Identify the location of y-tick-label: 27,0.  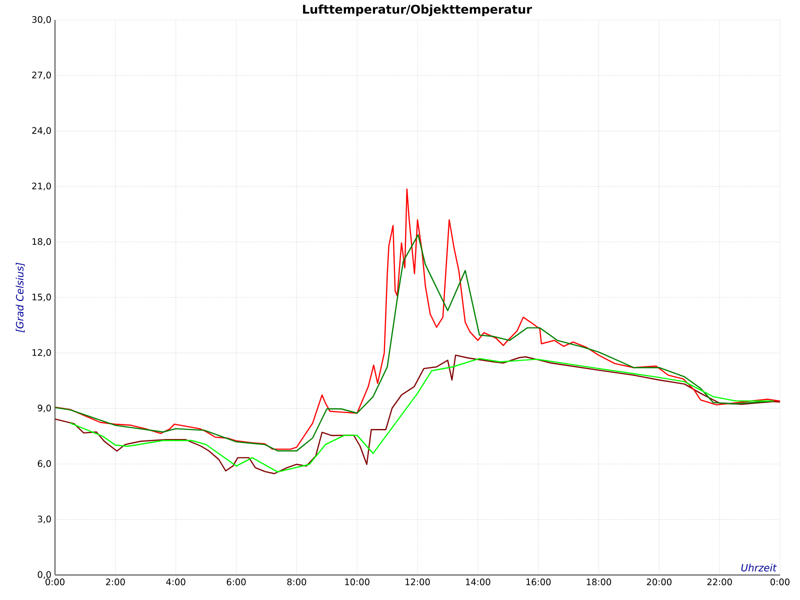
(41, 76).